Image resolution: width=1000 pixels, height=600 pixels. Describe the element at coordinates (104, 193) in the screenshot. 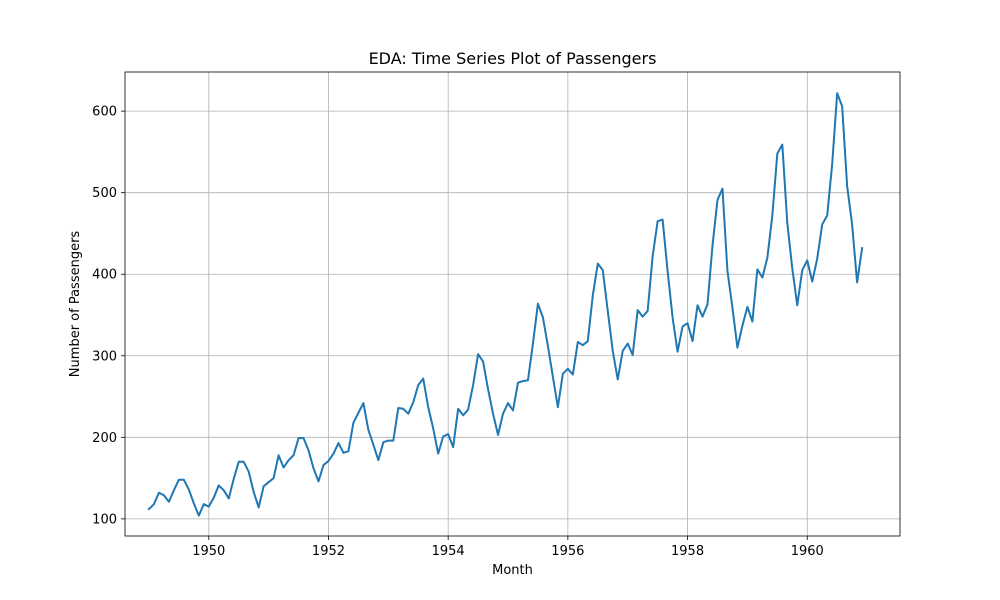

I see `y-tick-label: 500` at that location.